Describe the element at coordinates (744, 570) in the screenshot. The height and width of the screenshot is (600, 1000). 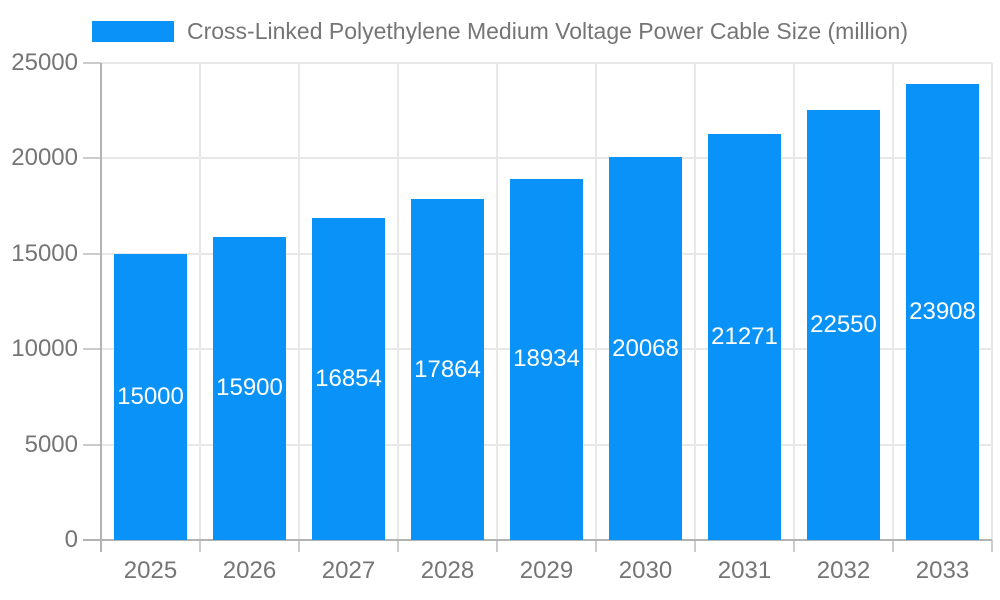
I see `x-tick-label: 2031` at that location.